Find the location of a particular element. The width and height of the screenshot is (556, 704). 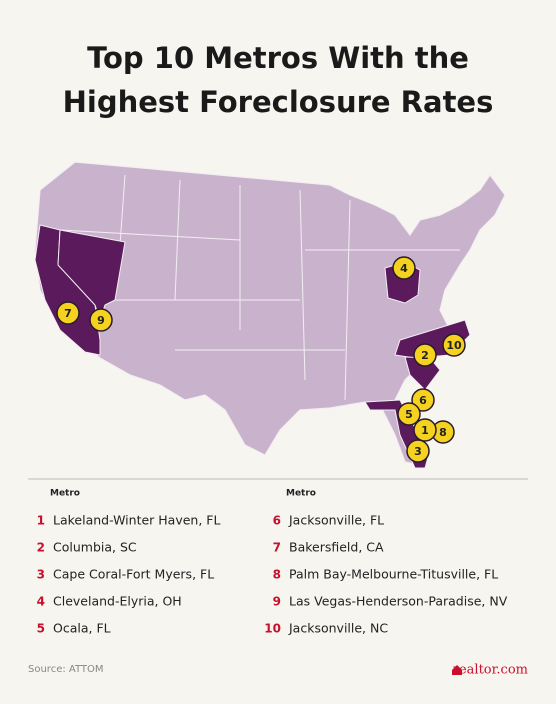

rank: 1 is located at coordinates (41, 521).